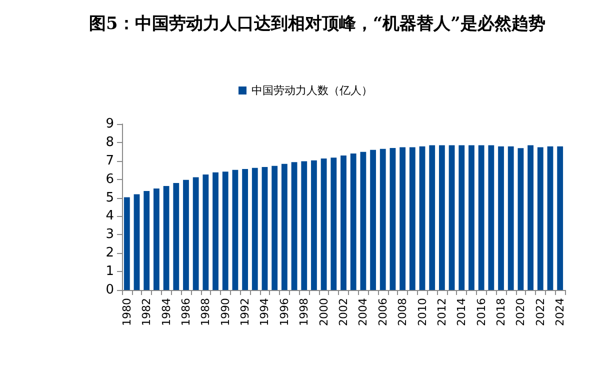  Describe the element at coordinates (110, 253) in the screenshot. I see `y-tick-label: 2` at that location.